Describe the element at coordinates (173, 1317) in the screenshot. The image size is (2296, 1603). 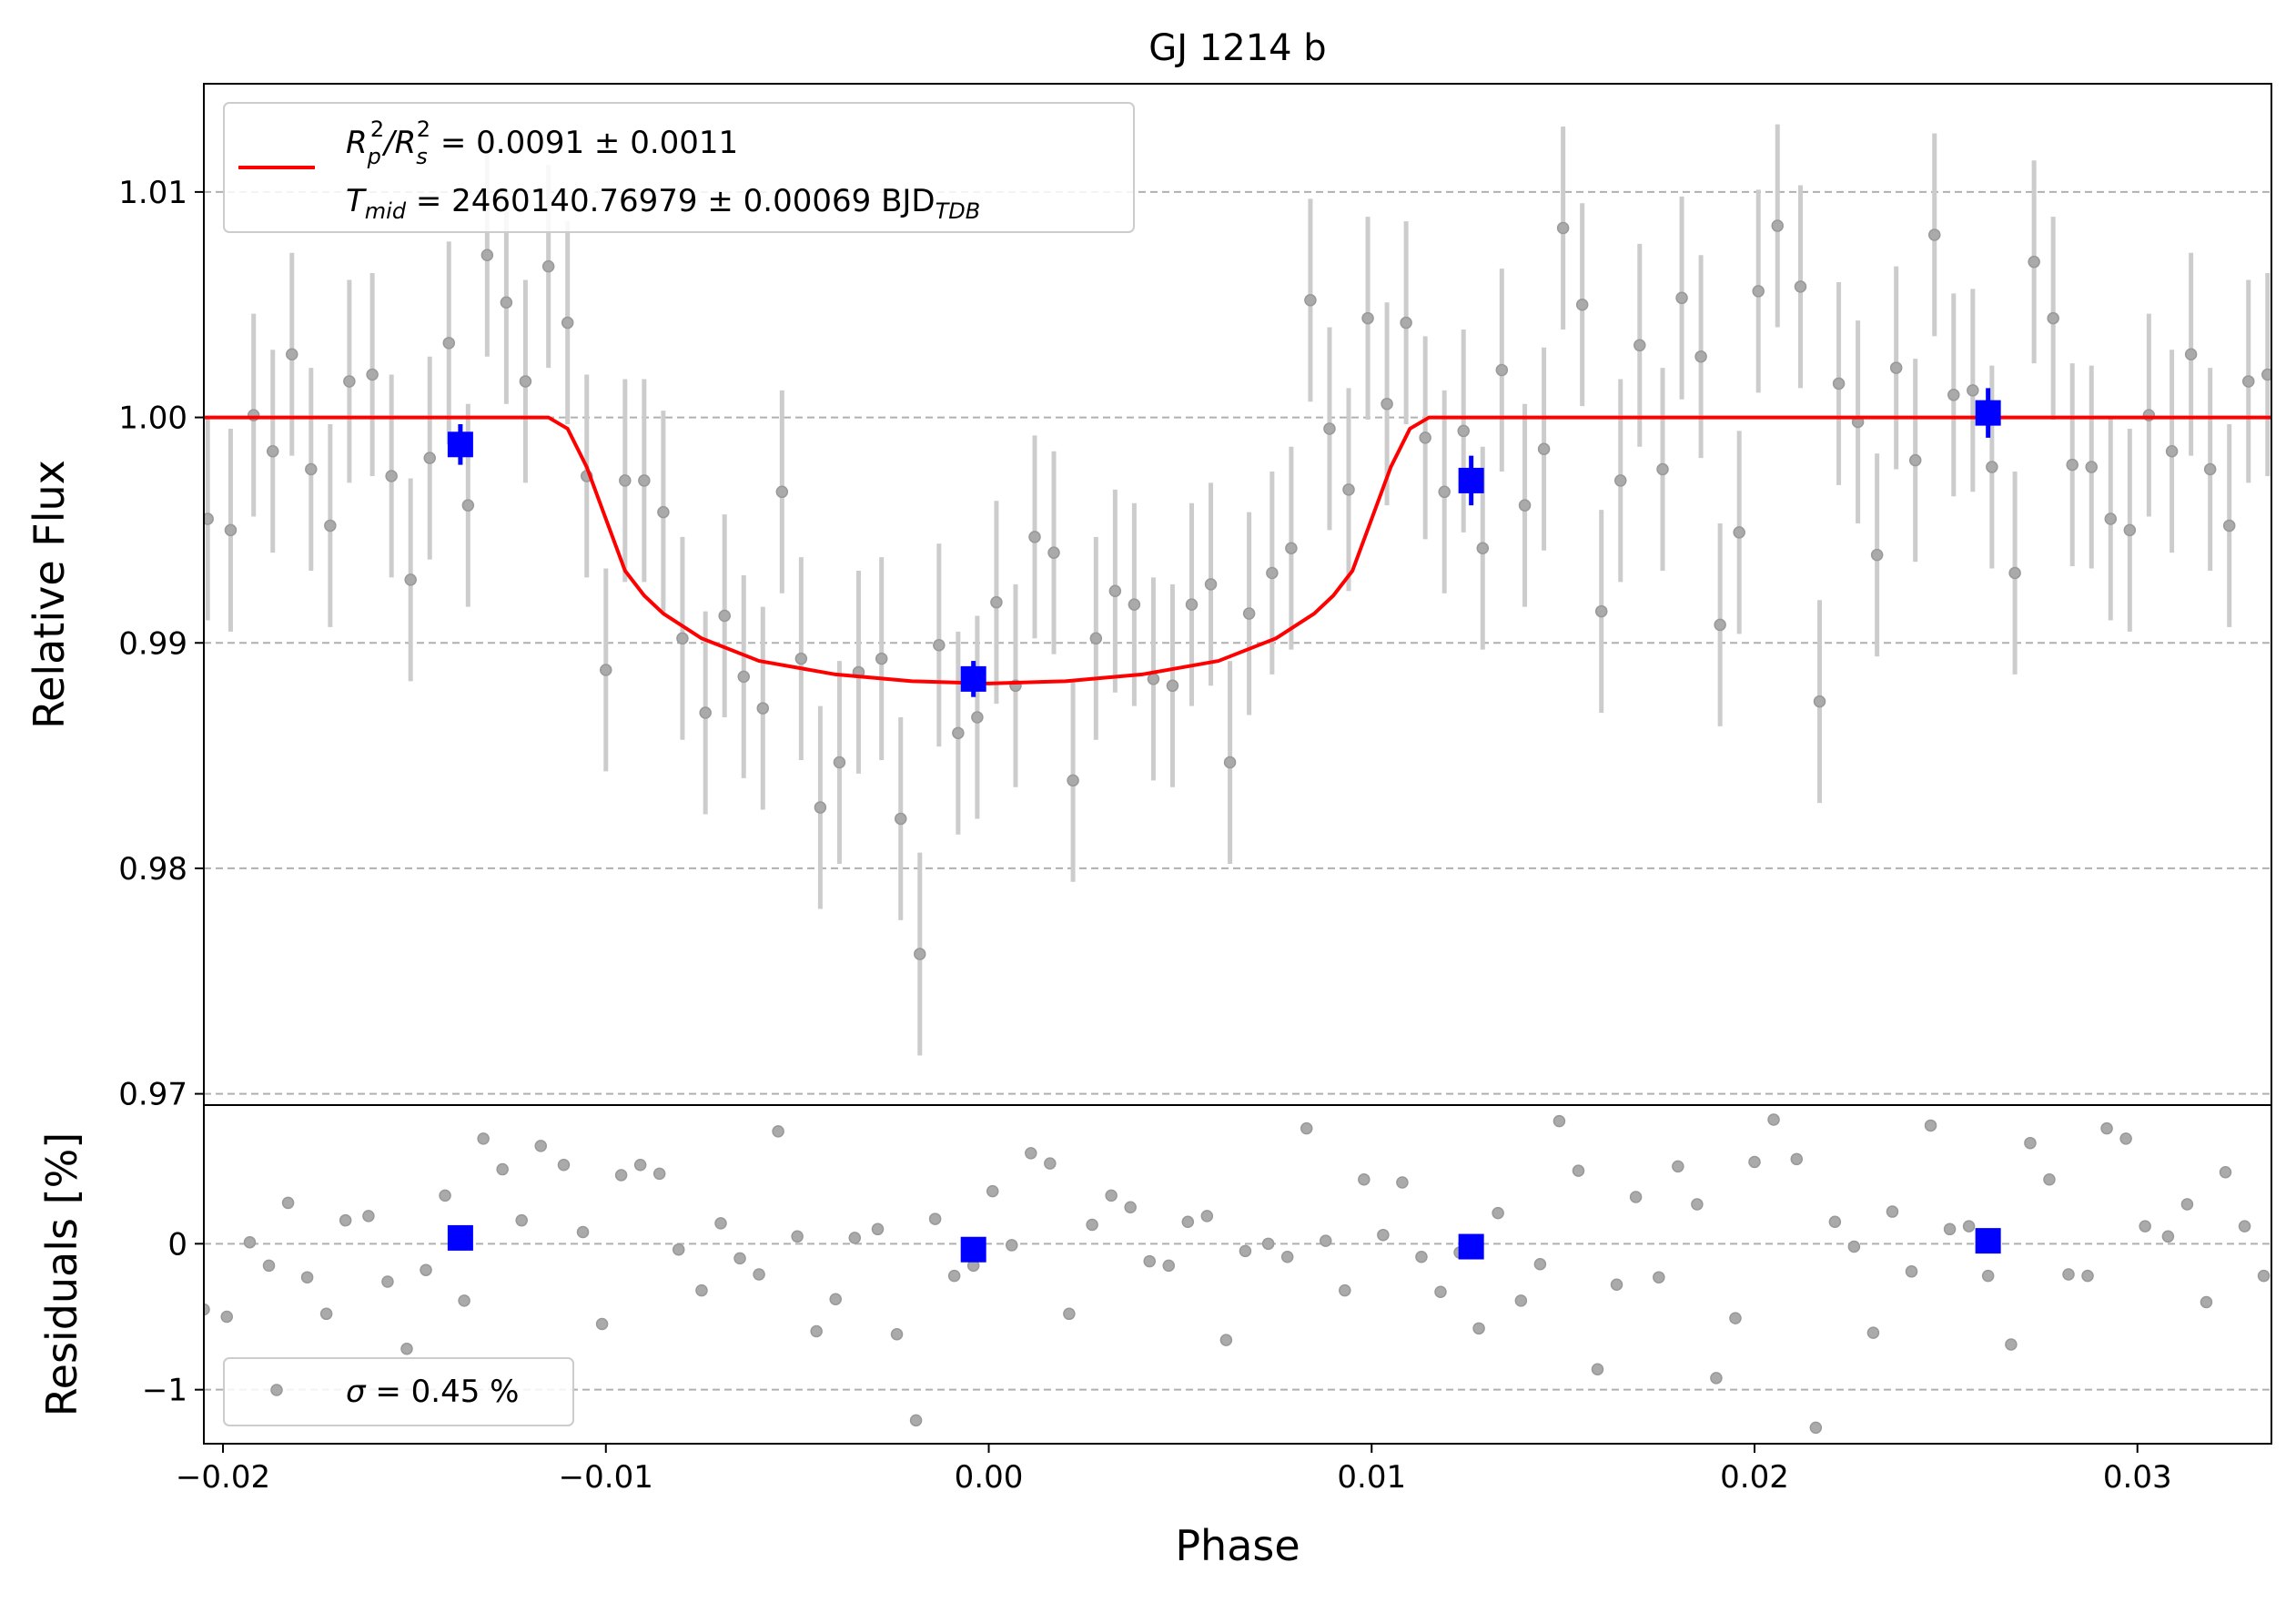
I see `residual-y-ticks: −1 0` at that location.